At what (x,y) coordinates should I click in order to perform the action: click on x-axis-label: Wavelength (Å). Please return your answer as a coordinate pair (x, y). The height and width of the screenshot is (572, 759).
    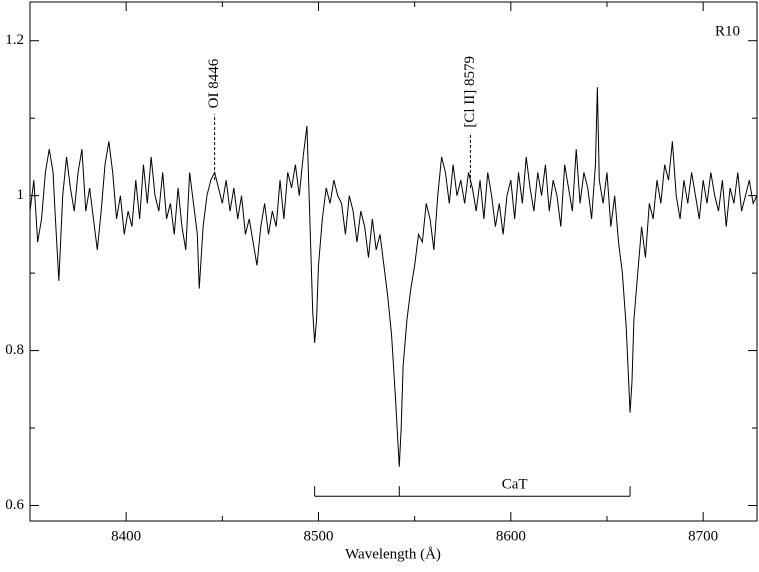
    Looking at the image, I should click on (393, 554).